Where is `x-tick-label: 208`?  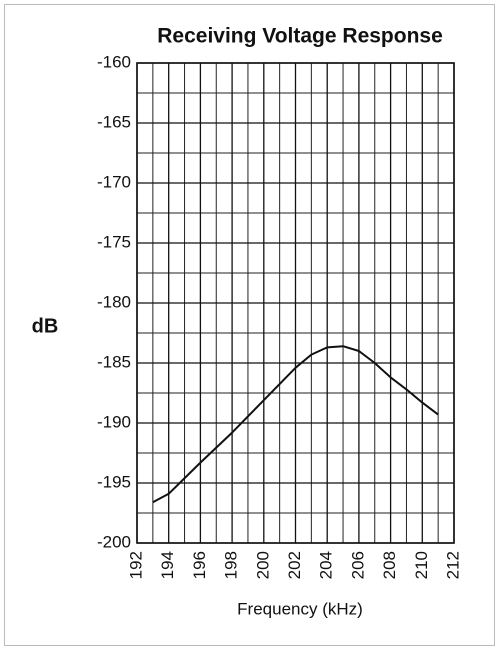
x-tick-label: 208 is located at coordinates (389, 565).